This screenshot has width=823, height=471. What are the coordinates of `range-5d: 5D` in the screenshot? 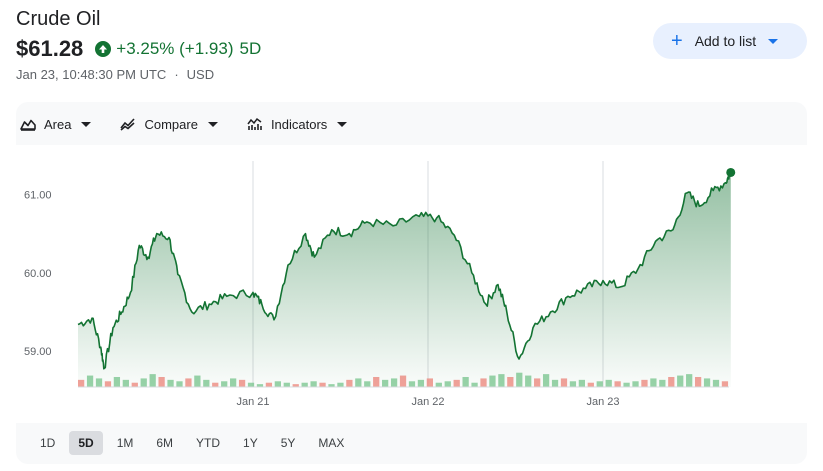 It's located at (86, 443).